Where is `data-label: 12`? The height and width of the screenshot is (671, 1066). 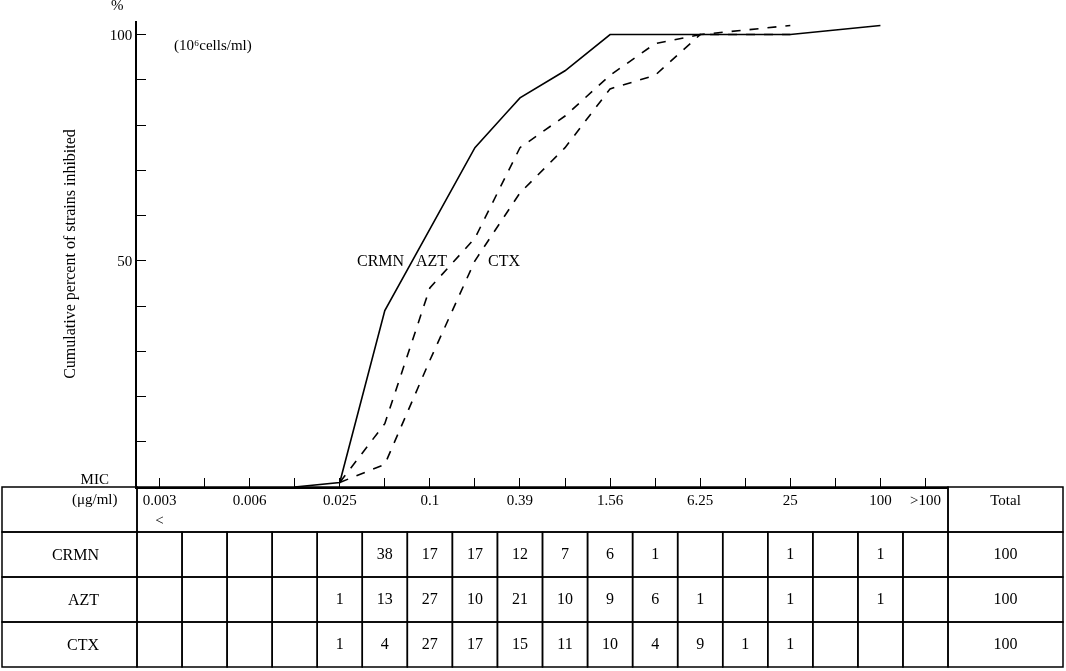 data-label: 12 is located at coordinates (519, 553).